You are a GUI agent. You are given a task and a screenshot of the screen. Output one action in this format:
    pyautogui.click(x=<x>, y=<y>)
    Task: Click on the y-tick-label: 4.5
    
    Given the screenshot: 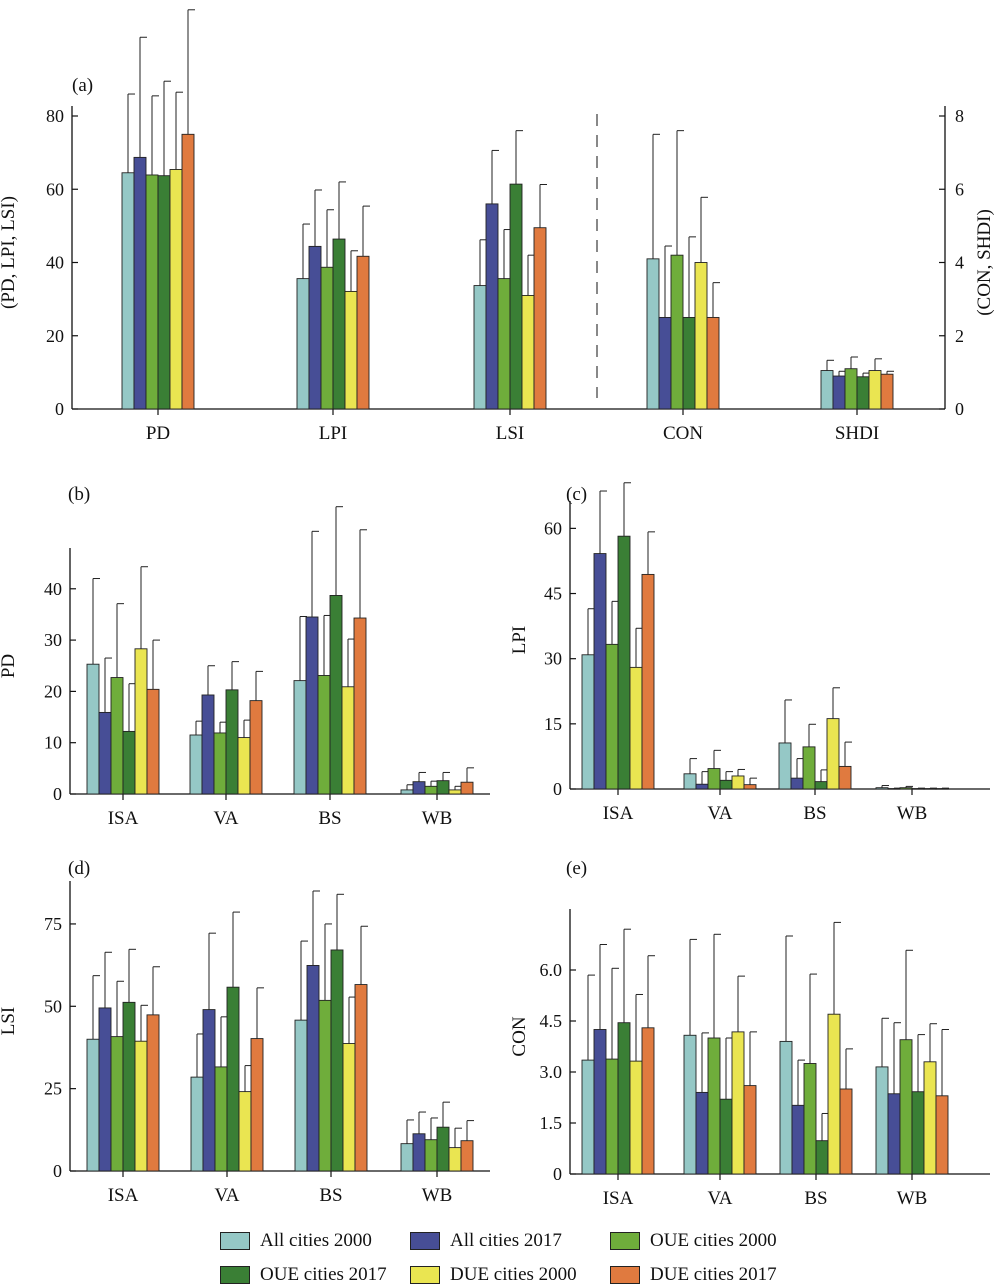 What is the action you would take?
    pyautogui.click(x=551, y=1021)
    